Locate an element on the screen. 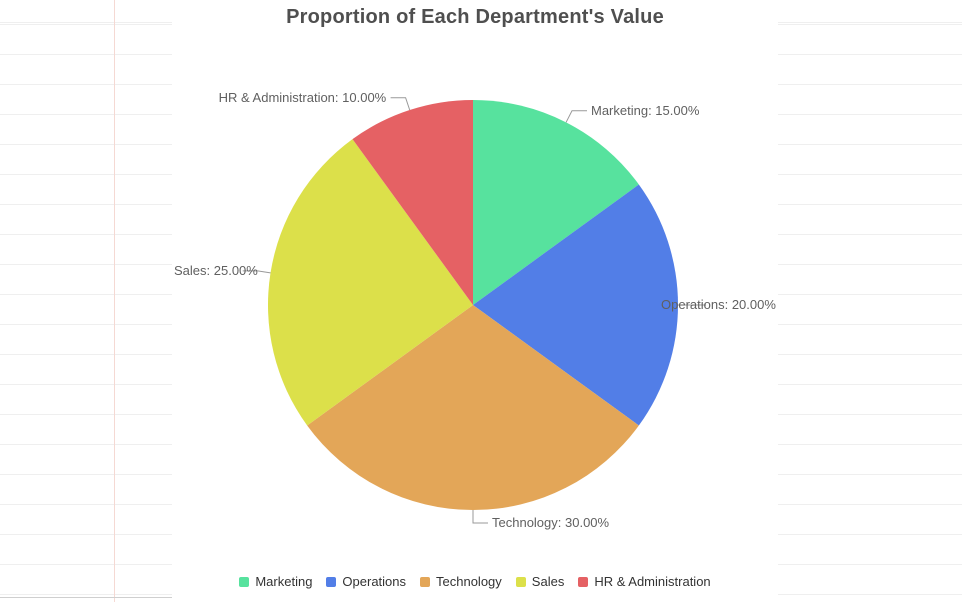  pie-slice-technology is located at coordinates (473, 408).